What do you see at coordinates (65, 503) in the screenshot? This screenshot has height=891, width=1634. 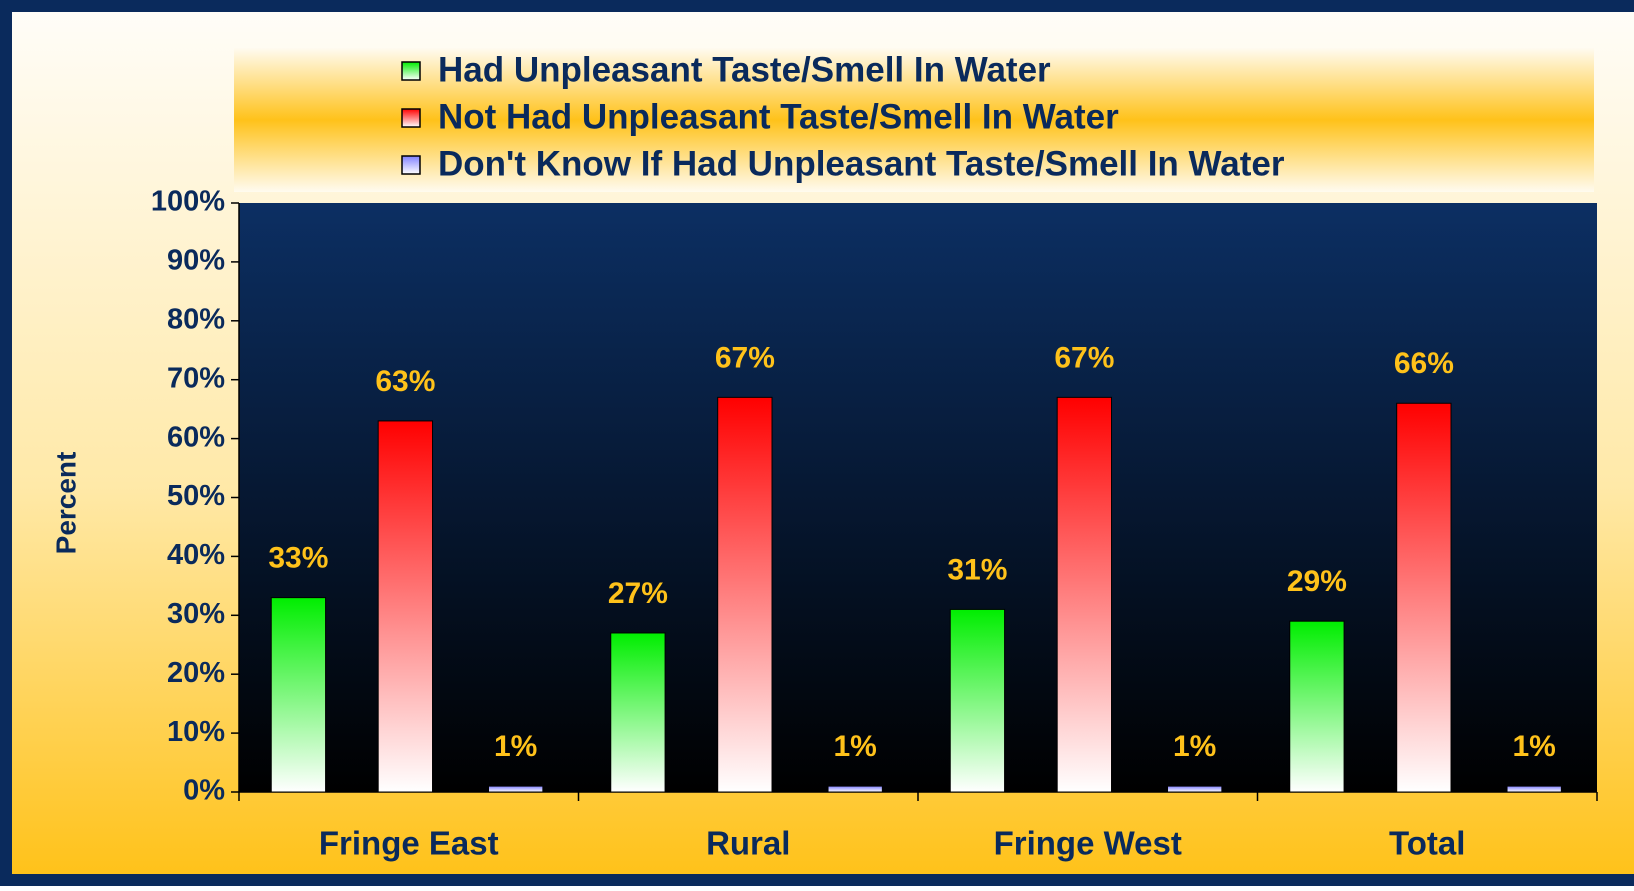 I see `y-axis-label: Percent` at bounding box center [65, 503].